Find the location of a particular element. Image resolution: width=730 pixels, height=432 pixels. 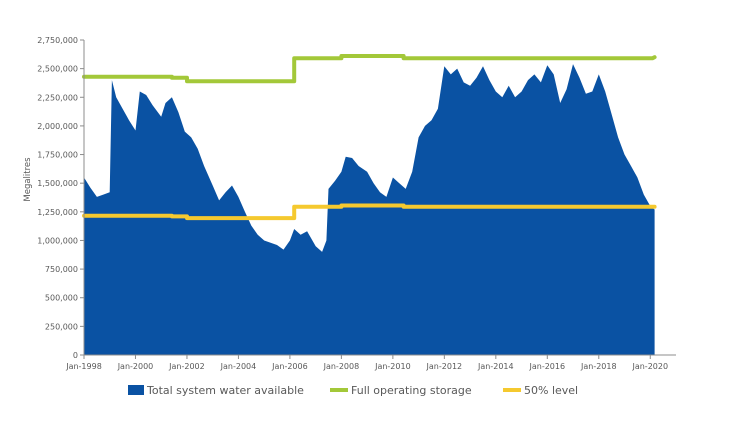

x-tick-label: Jan-2020 is located at coordinates (649, 366).